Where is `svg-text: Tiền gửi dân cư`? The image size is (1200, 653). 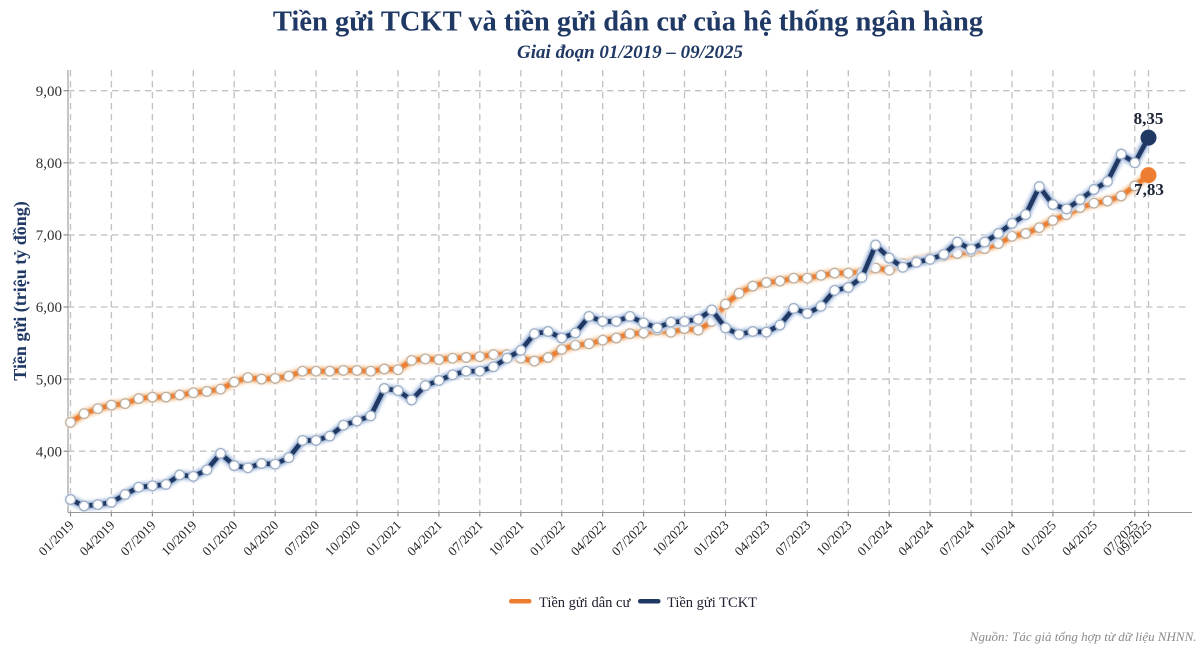 svg-text: Tiền gửi dân cư is located at coordinates (585, 603).